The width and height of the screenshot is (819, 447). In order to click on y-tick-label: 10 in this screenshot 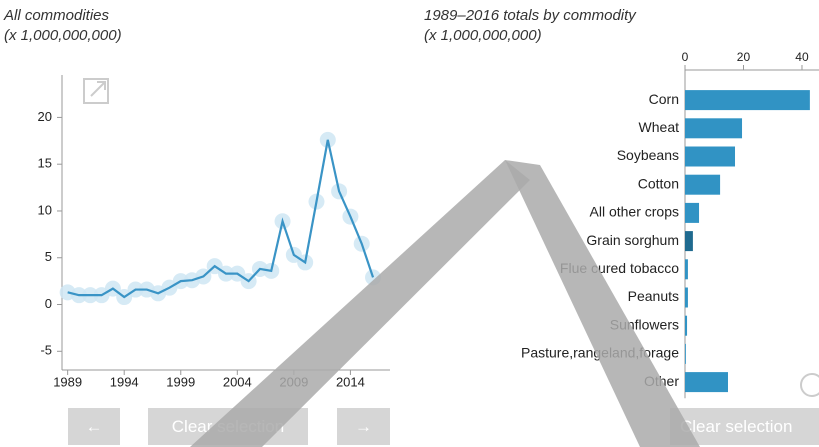, I will do `click(45, 209)`.